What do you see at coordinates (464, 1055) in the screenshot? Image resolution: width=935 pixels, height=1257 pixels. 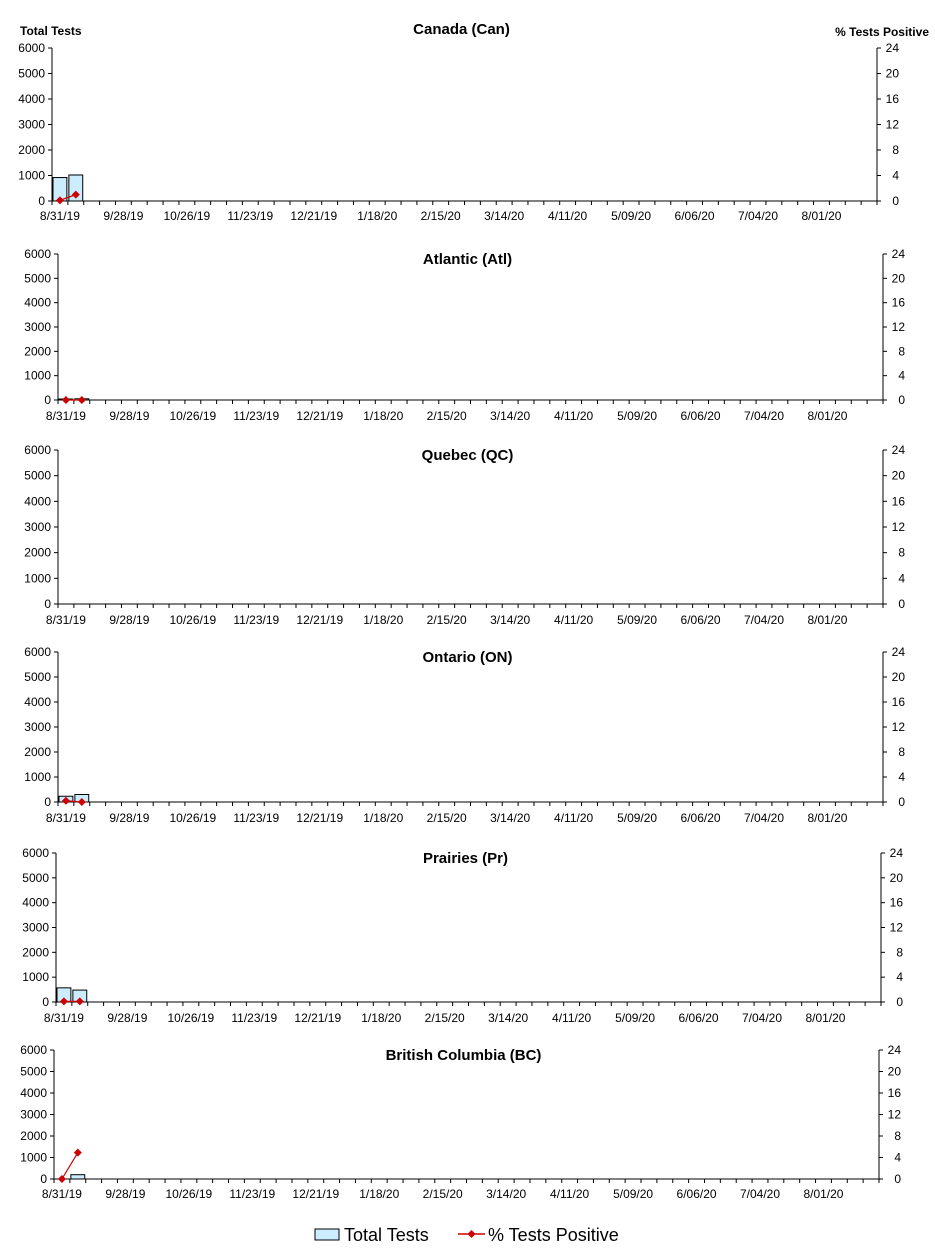 I see `chart-title: British Columbia (BC)` at bounding box center [464, 1055].